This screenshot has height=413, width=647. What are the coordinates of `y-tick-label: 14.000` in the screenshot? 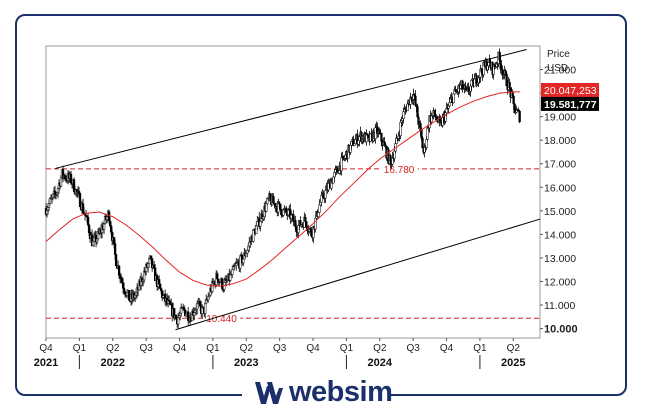 It's located at (560, 235).